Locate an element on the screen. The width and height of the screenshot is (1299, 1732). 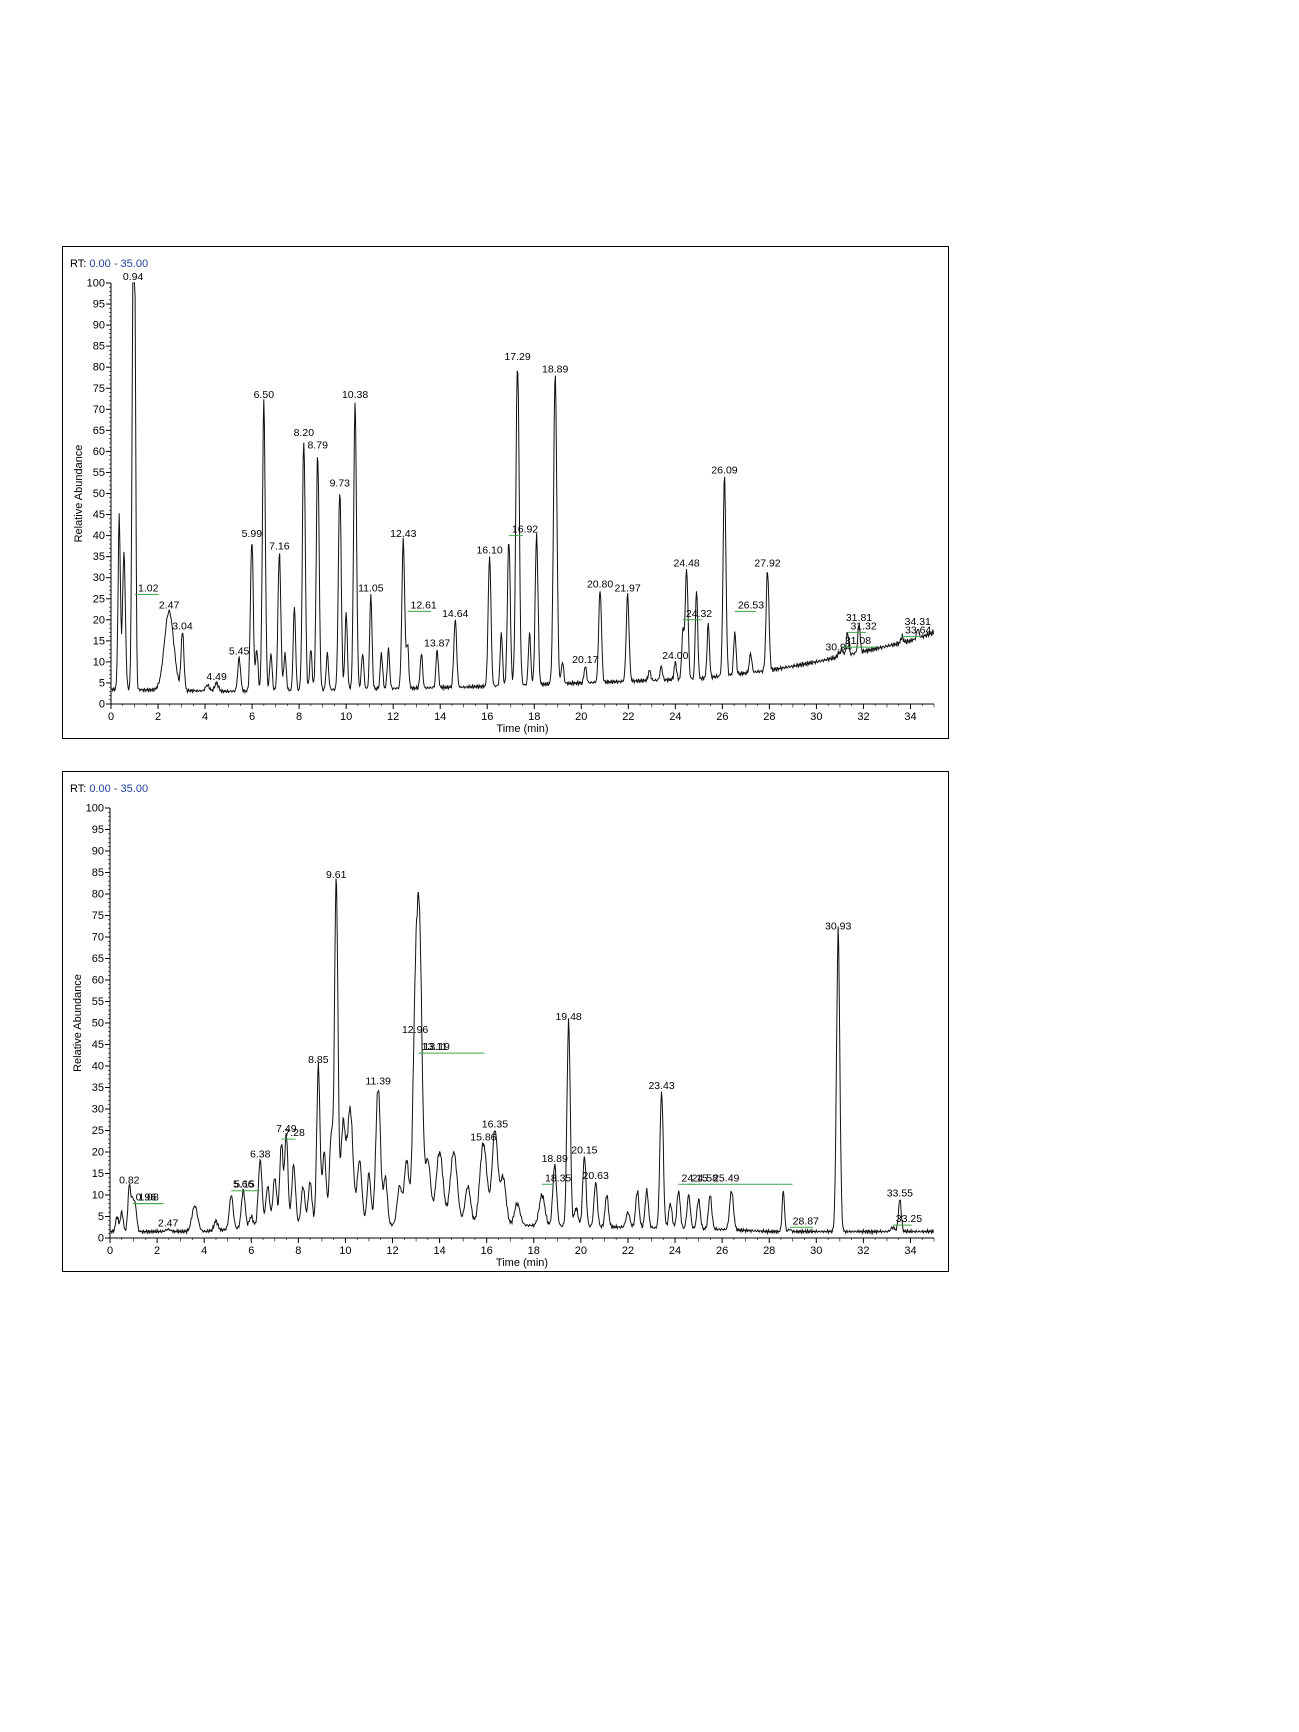
y-tick-label: 85 is located at coordinates (98, 873).